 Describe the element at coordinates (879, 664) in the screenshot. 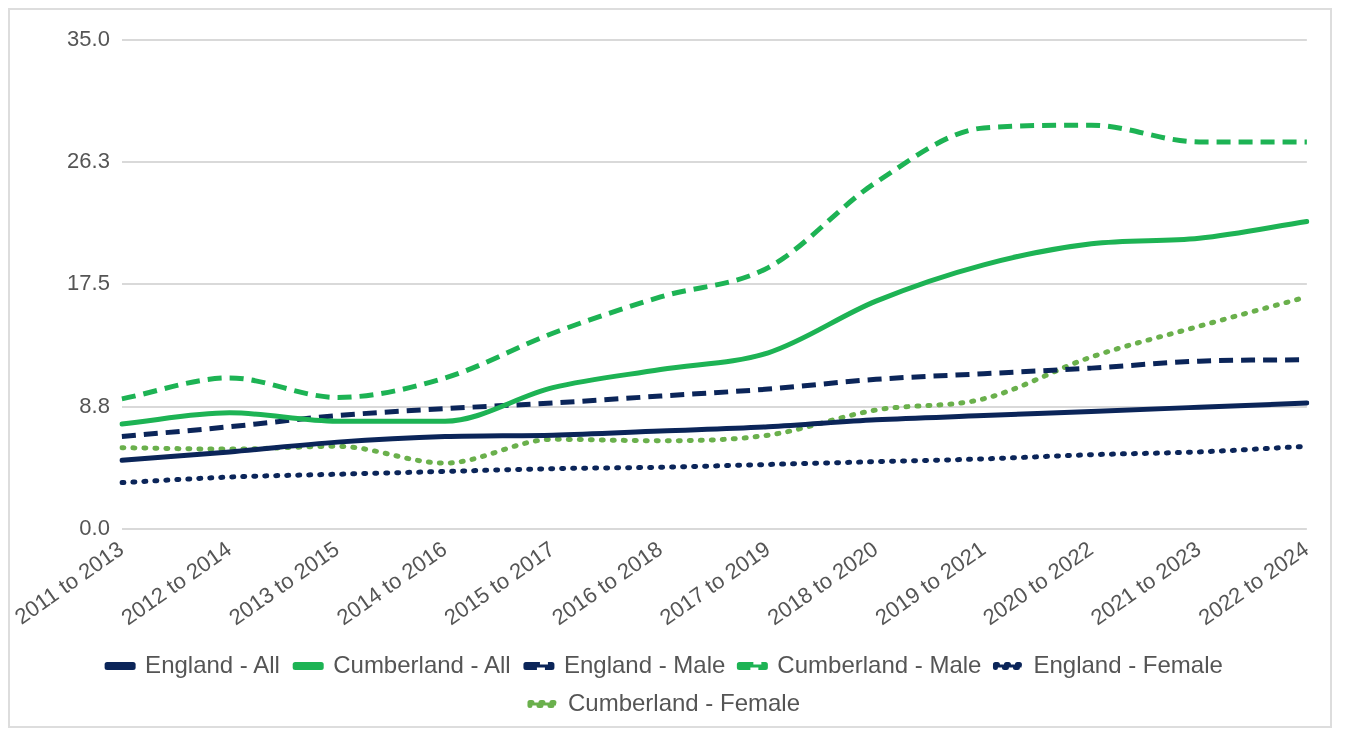

I see `legend-label: Cumberland - Male` at that location.